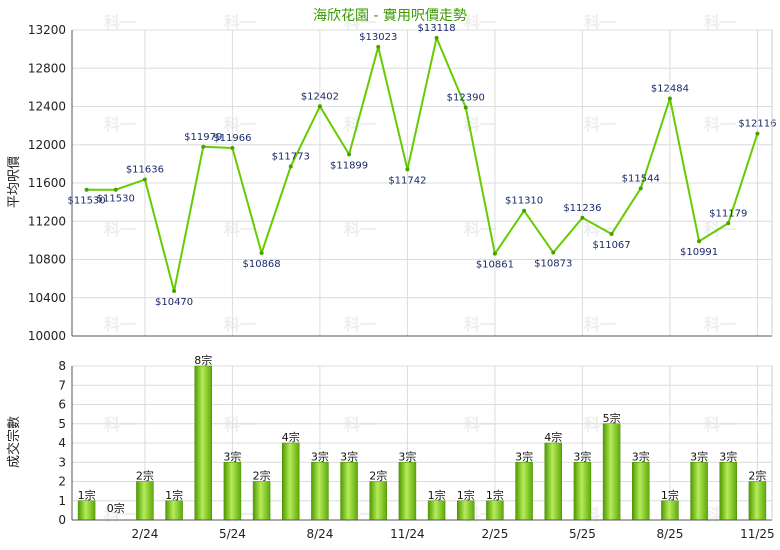 The width and height of the screenshot is (780, 550). I want to click on x-tick-label: 5/24, so click(232, 534).